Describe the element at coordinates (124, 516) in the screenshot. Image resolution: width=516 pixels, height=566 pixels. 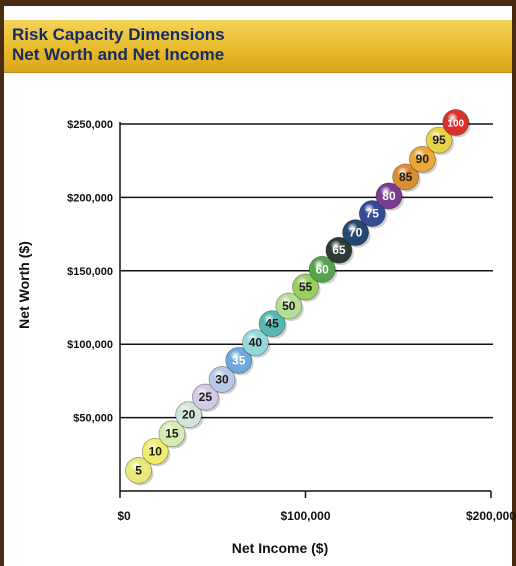
I see `x-tick-label: $0` at that location.